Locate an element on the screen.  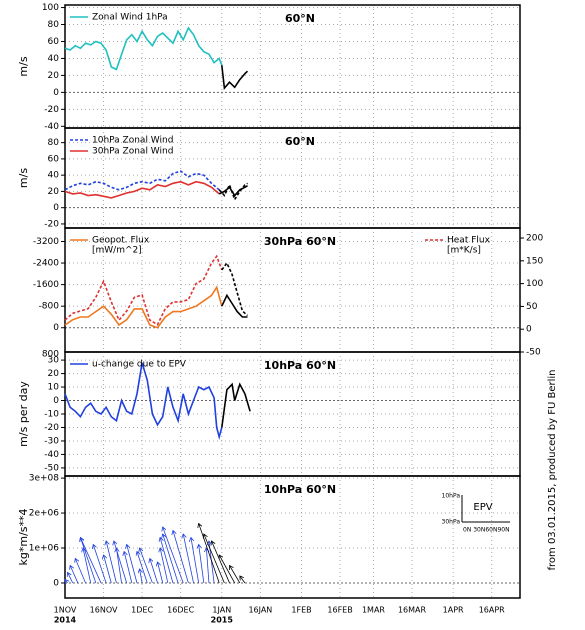
y2-tick-label: 100 is located at coordinates (534, 284).